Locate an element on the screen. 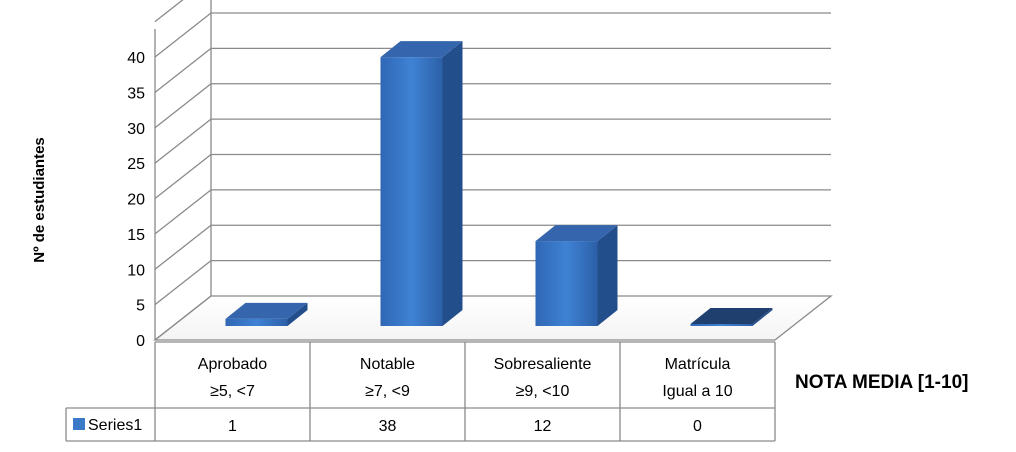 The width and height of the screenshot is (1016, 452). category-label: Matrícula is located at coordinates (698, 364).